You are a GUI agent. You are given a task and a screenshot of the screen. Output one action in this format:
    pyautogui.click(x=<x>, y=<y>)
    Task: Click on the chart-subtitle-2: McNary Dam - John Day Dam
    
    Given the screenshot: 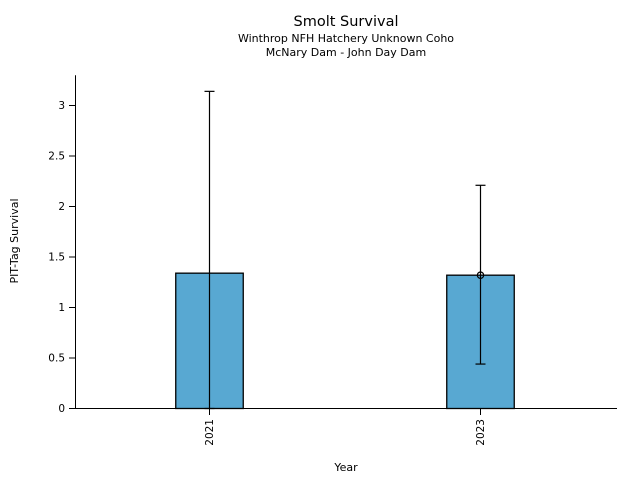 What is the action you would take?
    pyautogui.click(x=346, y=52)
    